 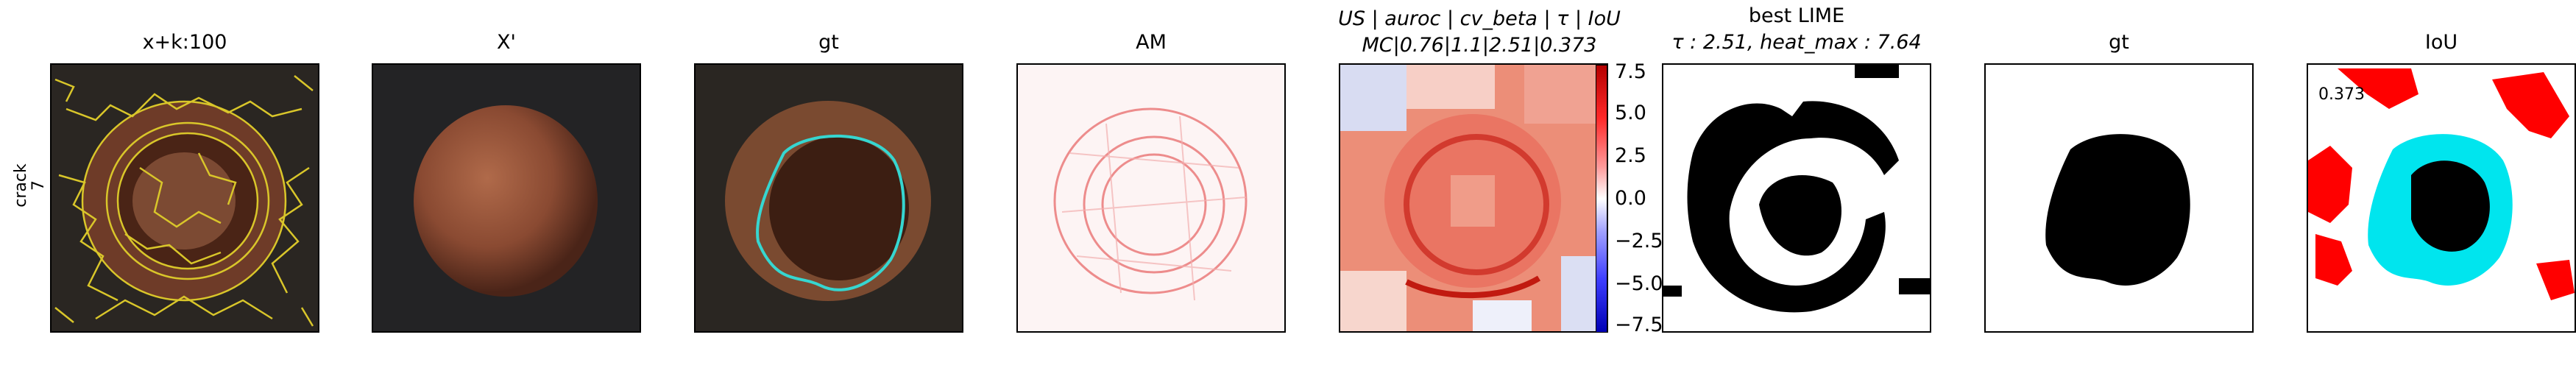 What do you see at coordinates (21, 185) in the screenshot?
I see `row-label-line1: crack` at bounding box center [21, 185].